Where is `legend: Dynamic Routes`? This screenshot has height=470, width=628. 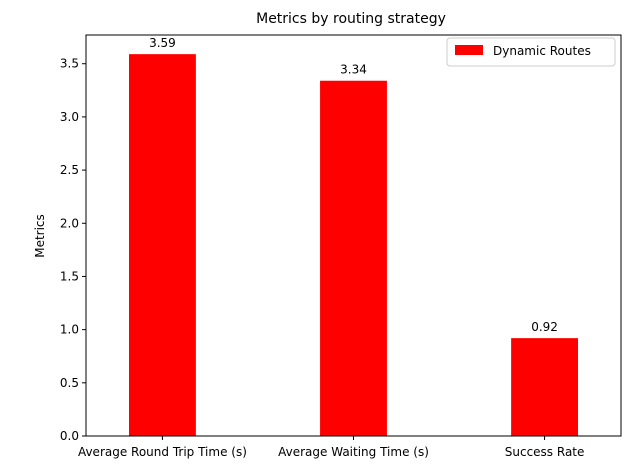
legend: Dynamic Routes is located at coordinates (531, 52).